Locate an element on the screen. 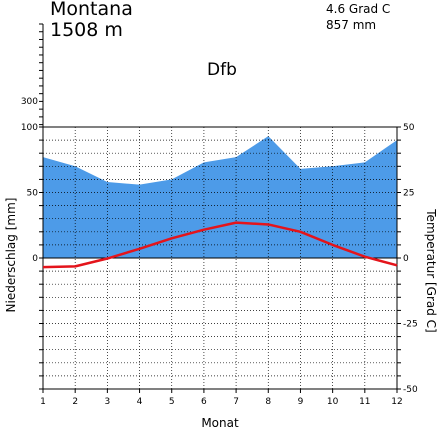 Image resolution: width=437 pixels, height=430 pixels. temp-tick-label: 50 is located at coordinates (409, 128).